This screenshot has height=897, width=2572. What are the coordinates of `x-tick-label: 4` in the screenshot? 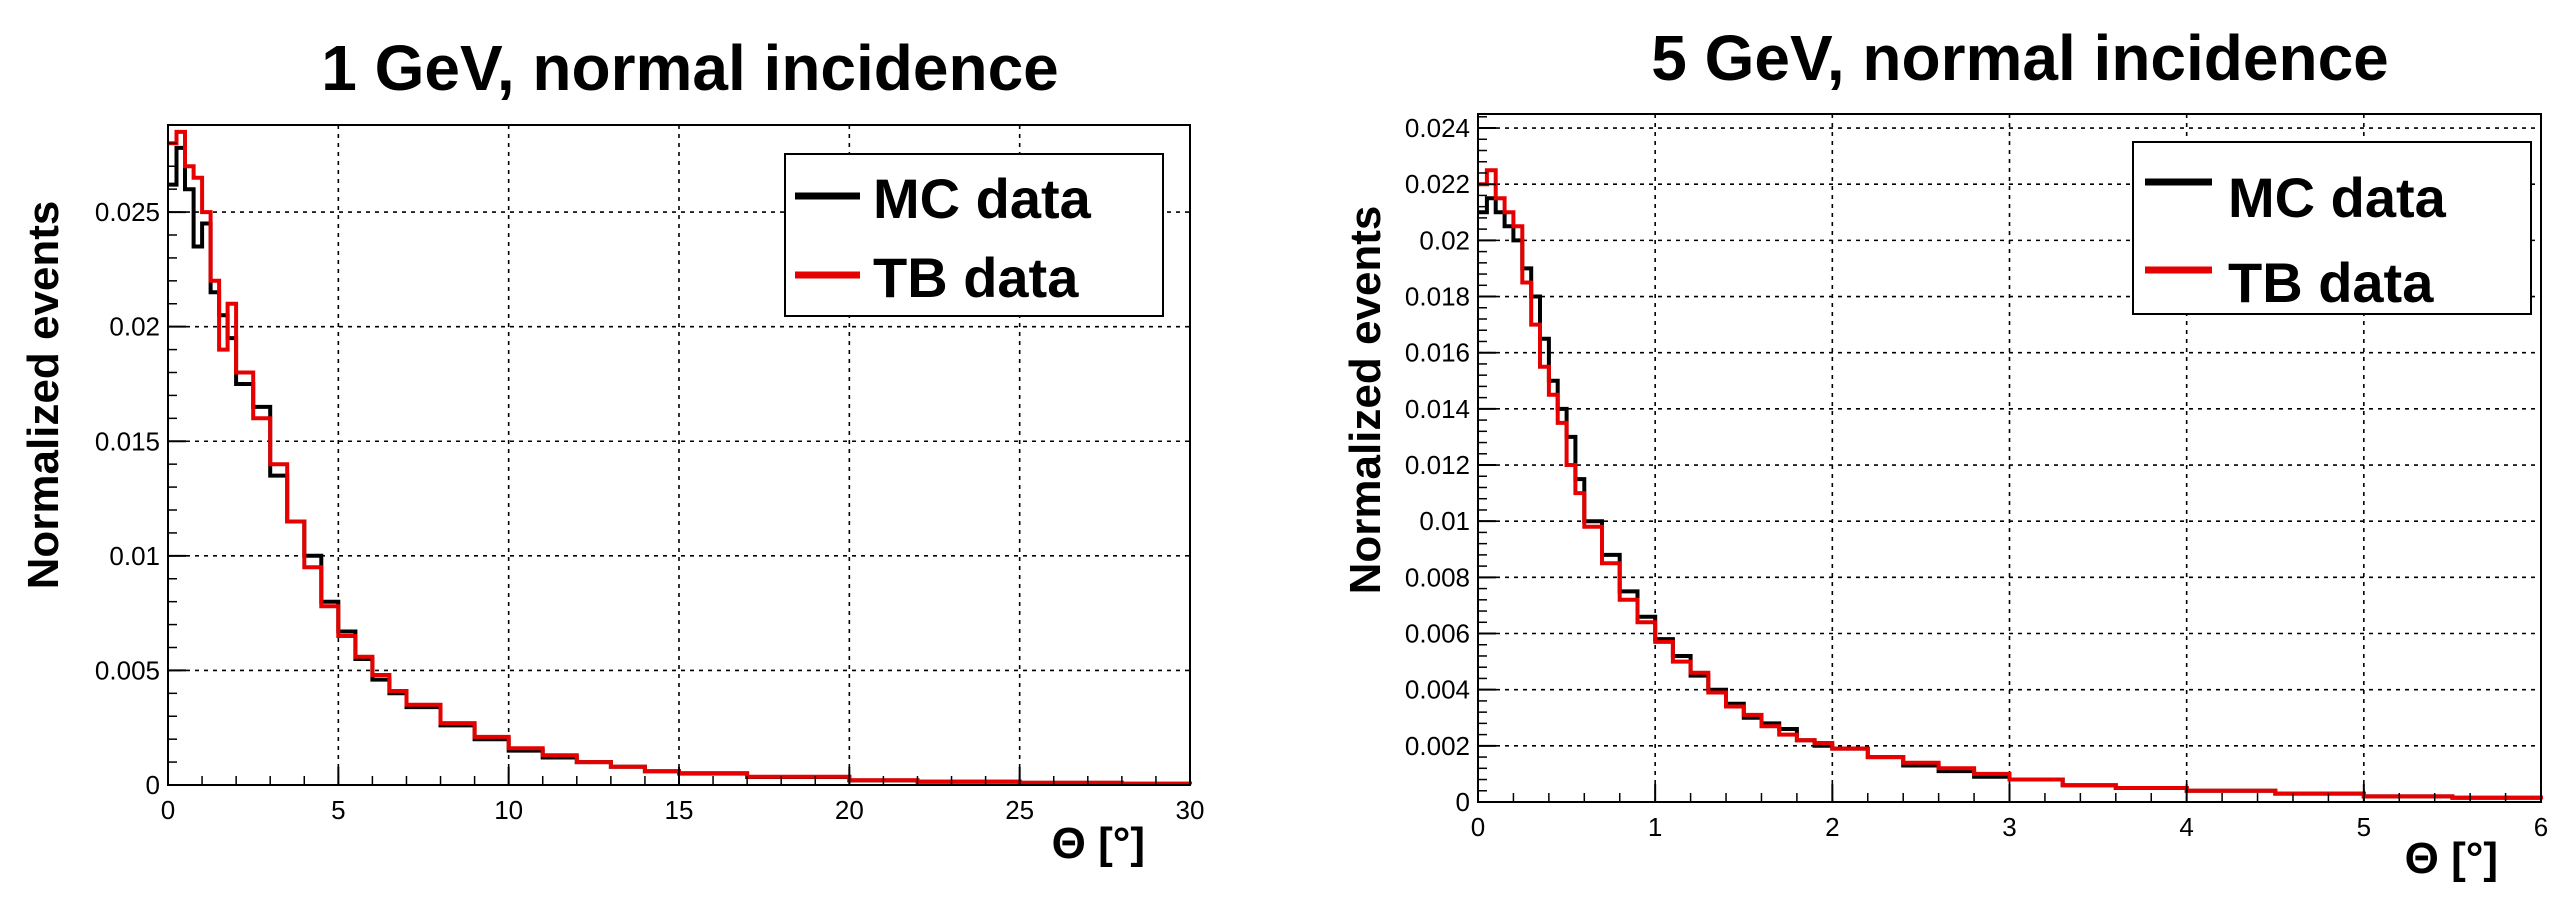 It's located at (2186, 827).